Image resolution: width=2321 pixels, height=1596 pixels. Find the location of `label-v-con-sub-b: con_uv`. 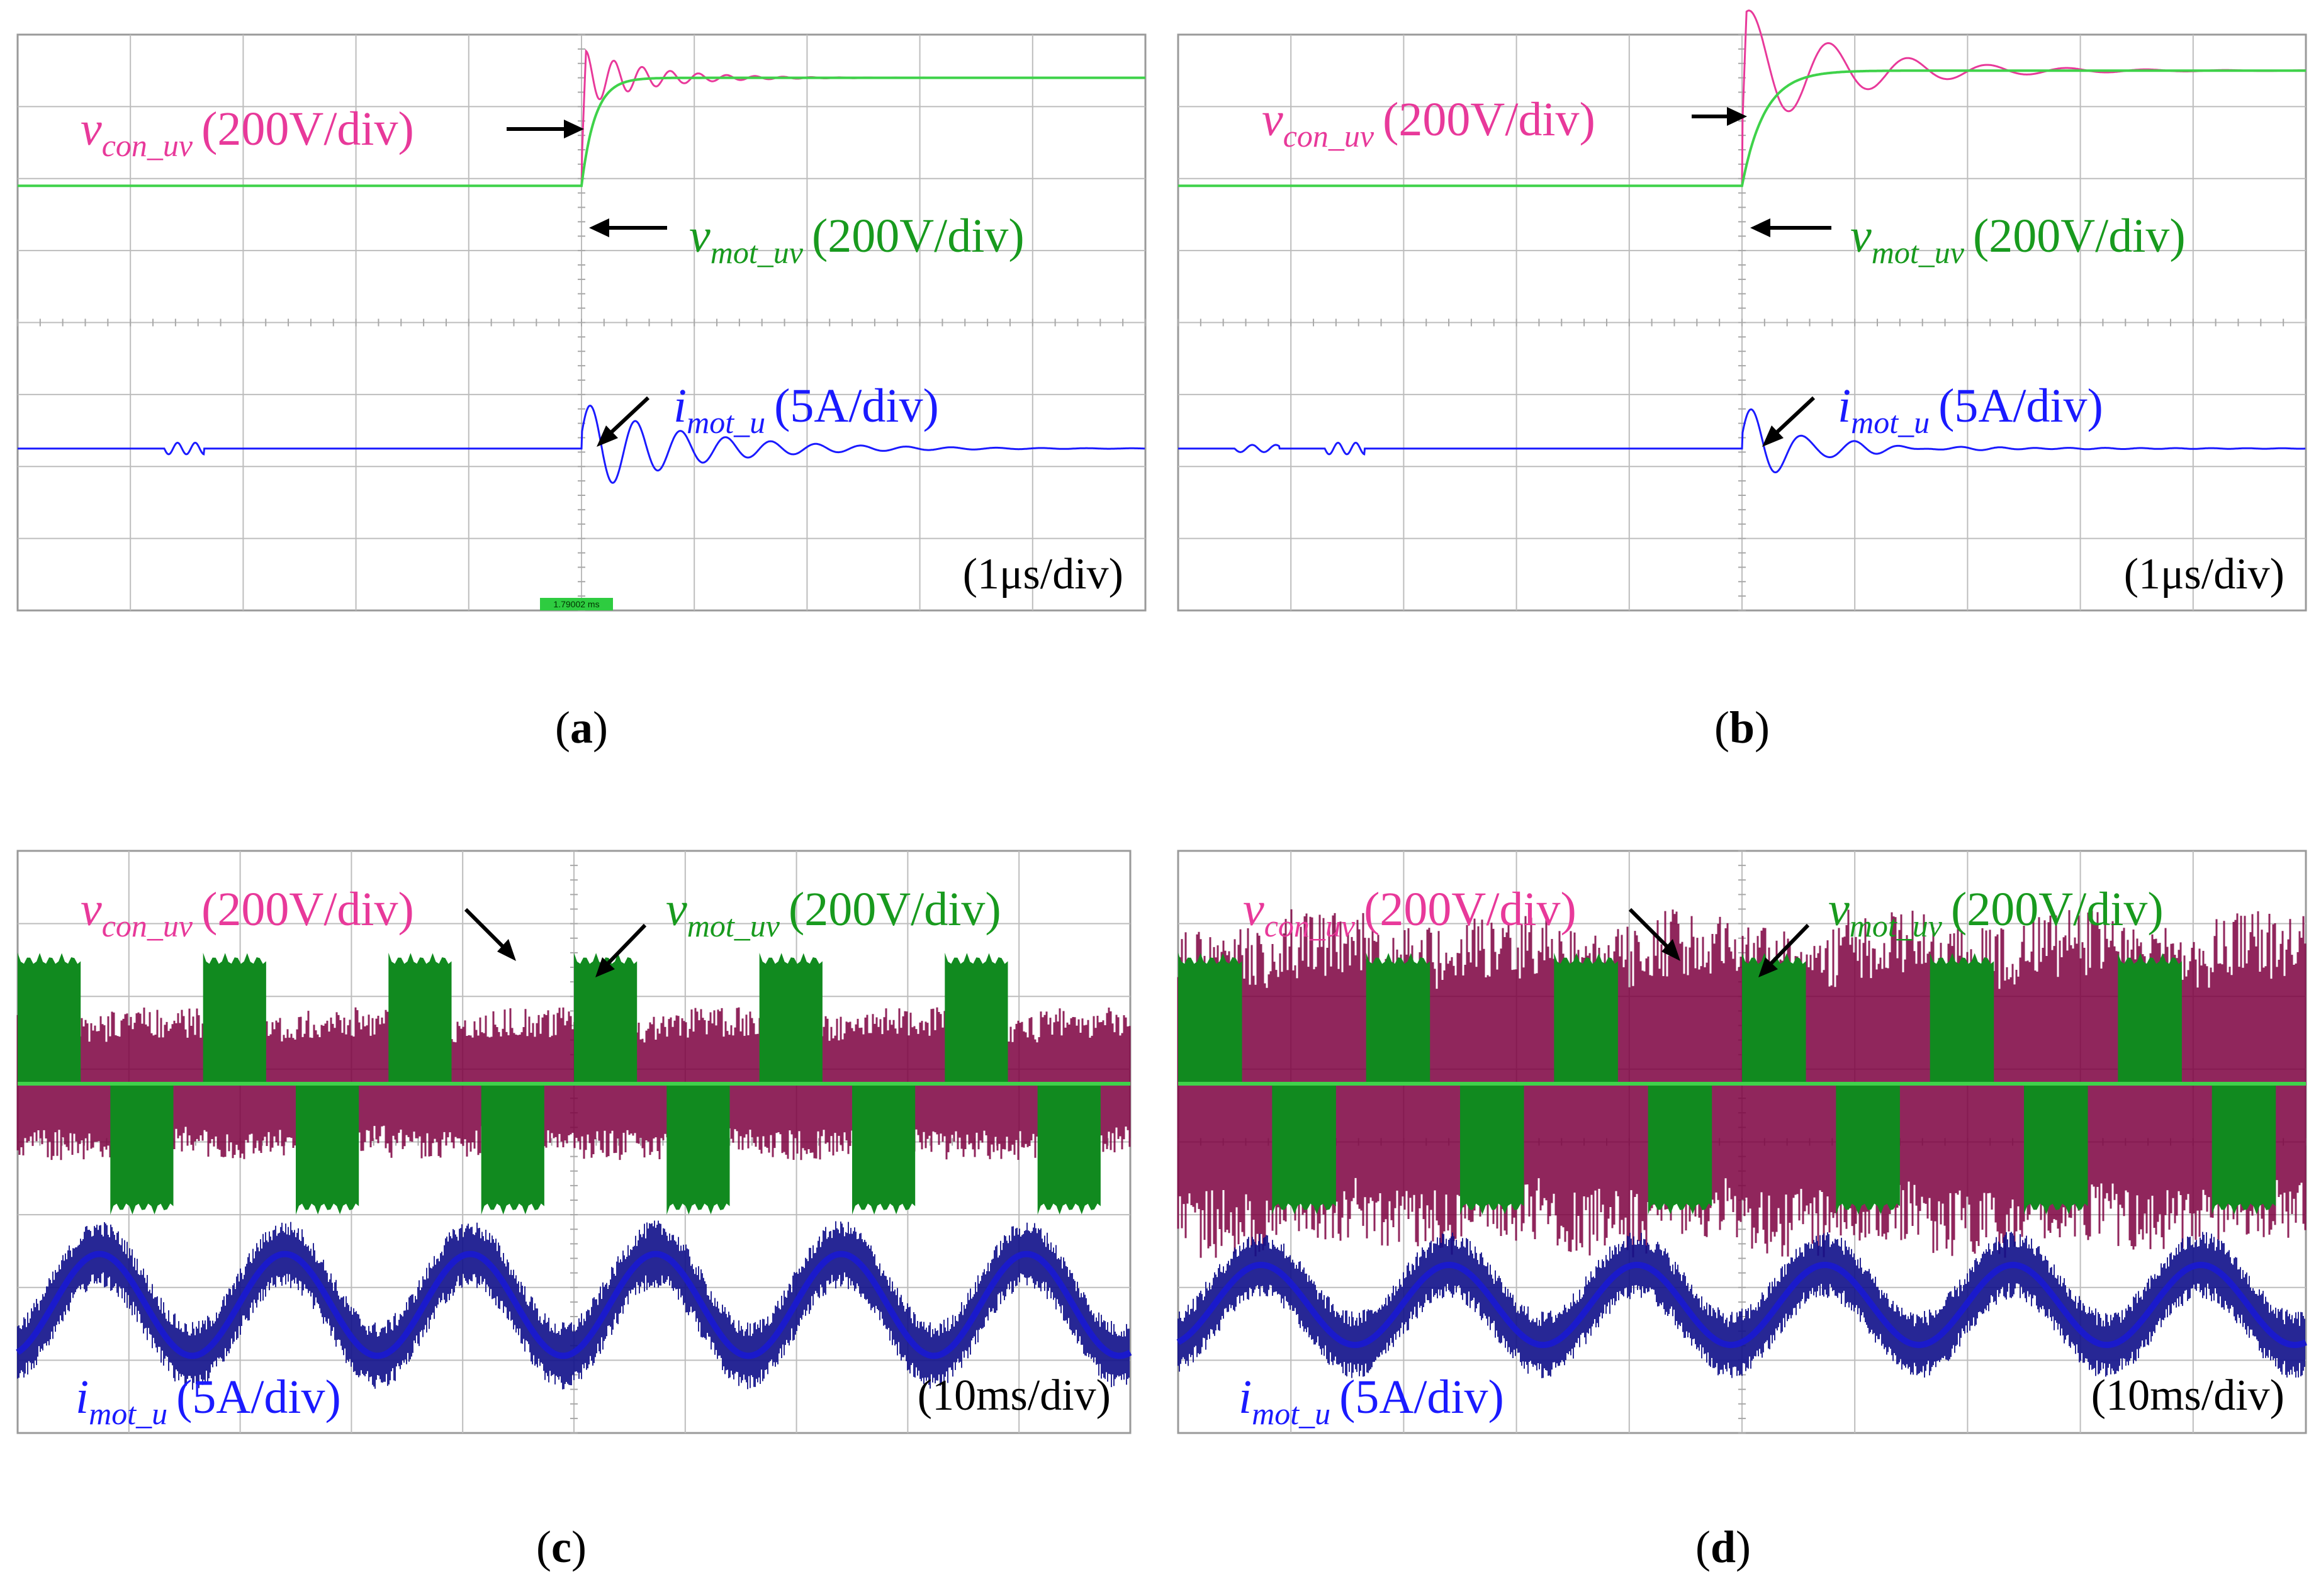

label-v-con-sub-b: con_uv is located at coordinates (1329, 136).